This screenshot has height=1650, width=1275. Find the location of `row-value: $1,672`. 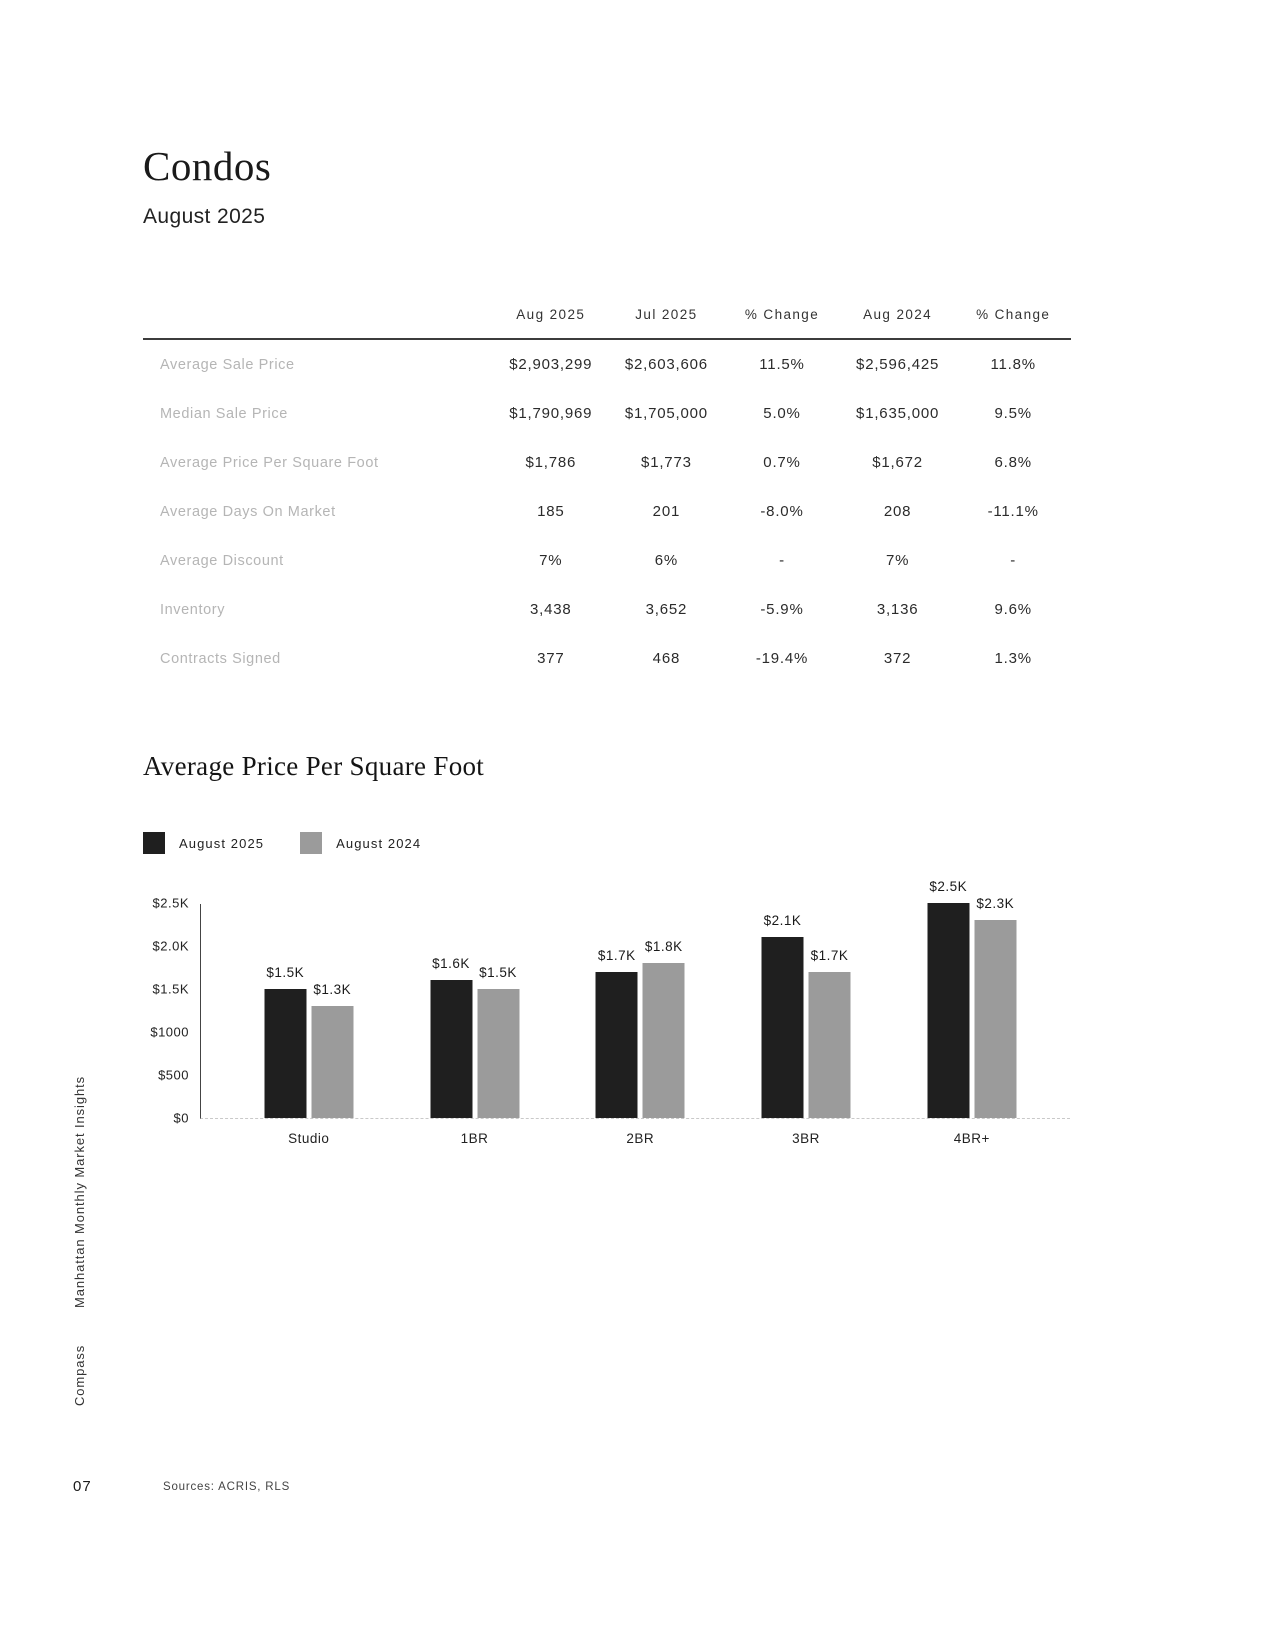

row-value: $1,672 is located at coordinates (897, 462).